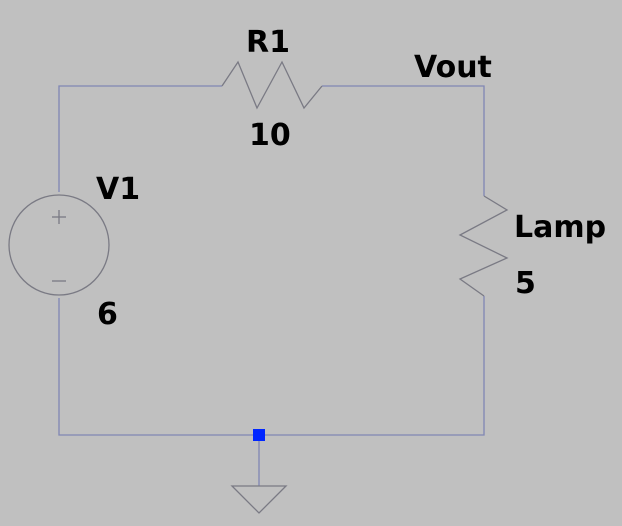  I want to click on wire-top-left, so click(140, 138).